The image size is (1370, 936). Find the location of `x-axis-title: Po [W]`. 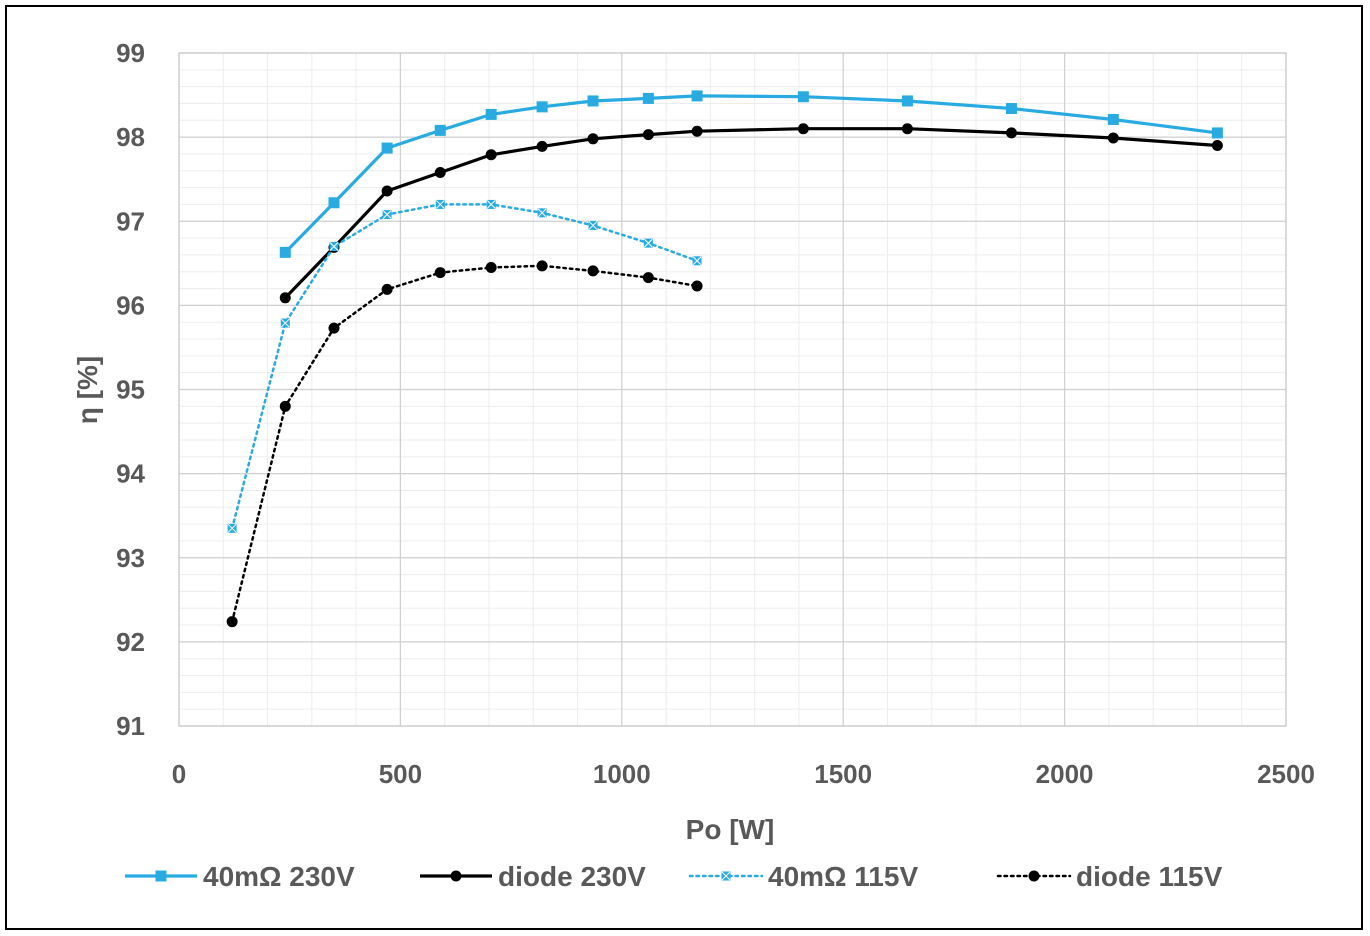

x-axis-title: Po [W] is located at coordinates (730, 829).